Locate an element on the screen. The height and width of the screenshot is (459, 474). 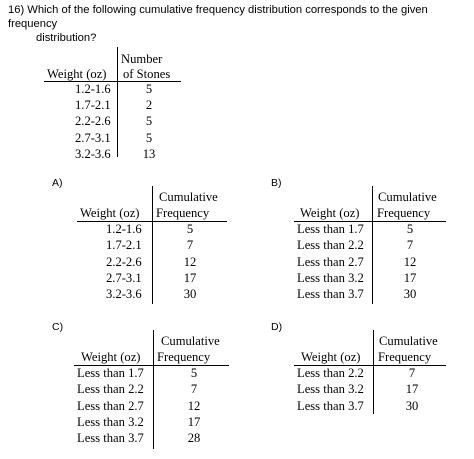
option-b-header-rule is located at coordinates (370, 221).